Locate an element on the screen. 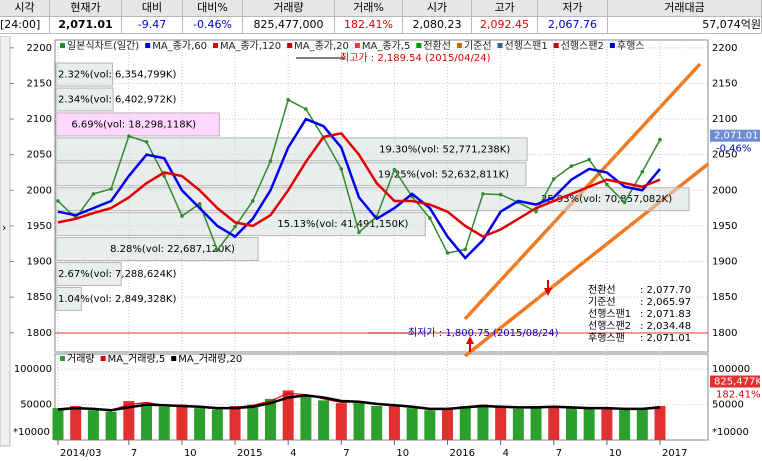 This screenshot has width=762, height=461. ichimoku-value: : 2,065.97 is located at coordinates (665, 302).